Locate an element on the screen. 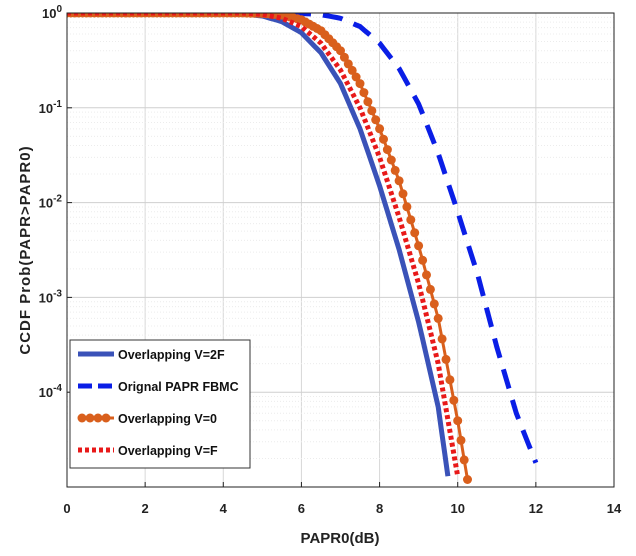 The image size is (636, 556). legend-label-1: Orignal PAPR FBMC is located at coordinates (178, 387).